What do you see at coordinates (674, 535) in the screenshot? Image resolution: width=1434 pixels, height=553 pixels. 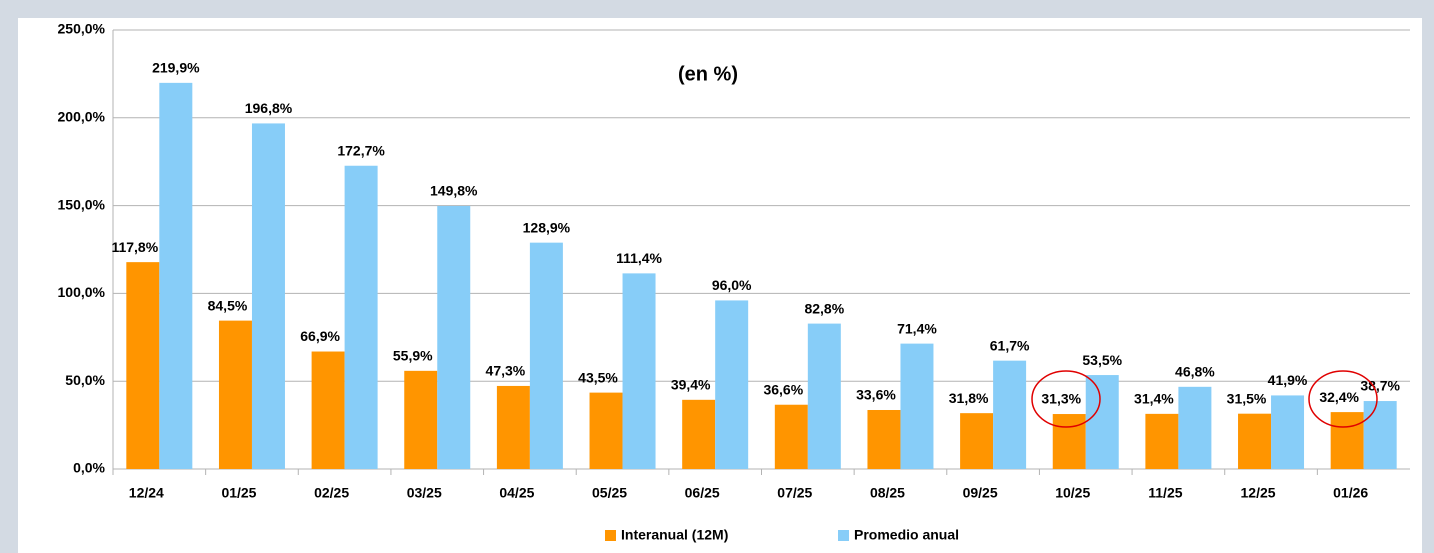 I see `legend-label: Interanual (12M)` at bounding box center [674, 535].